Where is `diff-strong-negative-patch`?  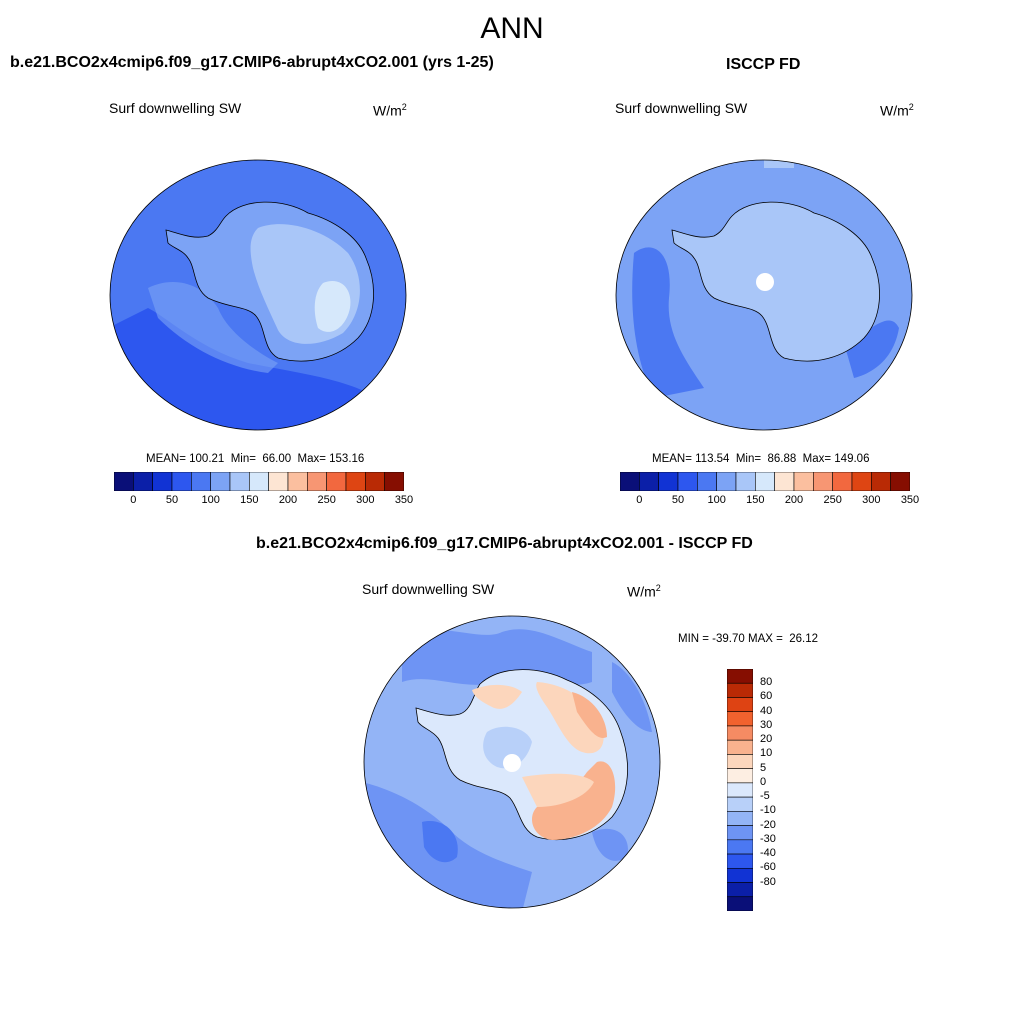 diff-strong-negative-patch is located at coordinates (440, 842).